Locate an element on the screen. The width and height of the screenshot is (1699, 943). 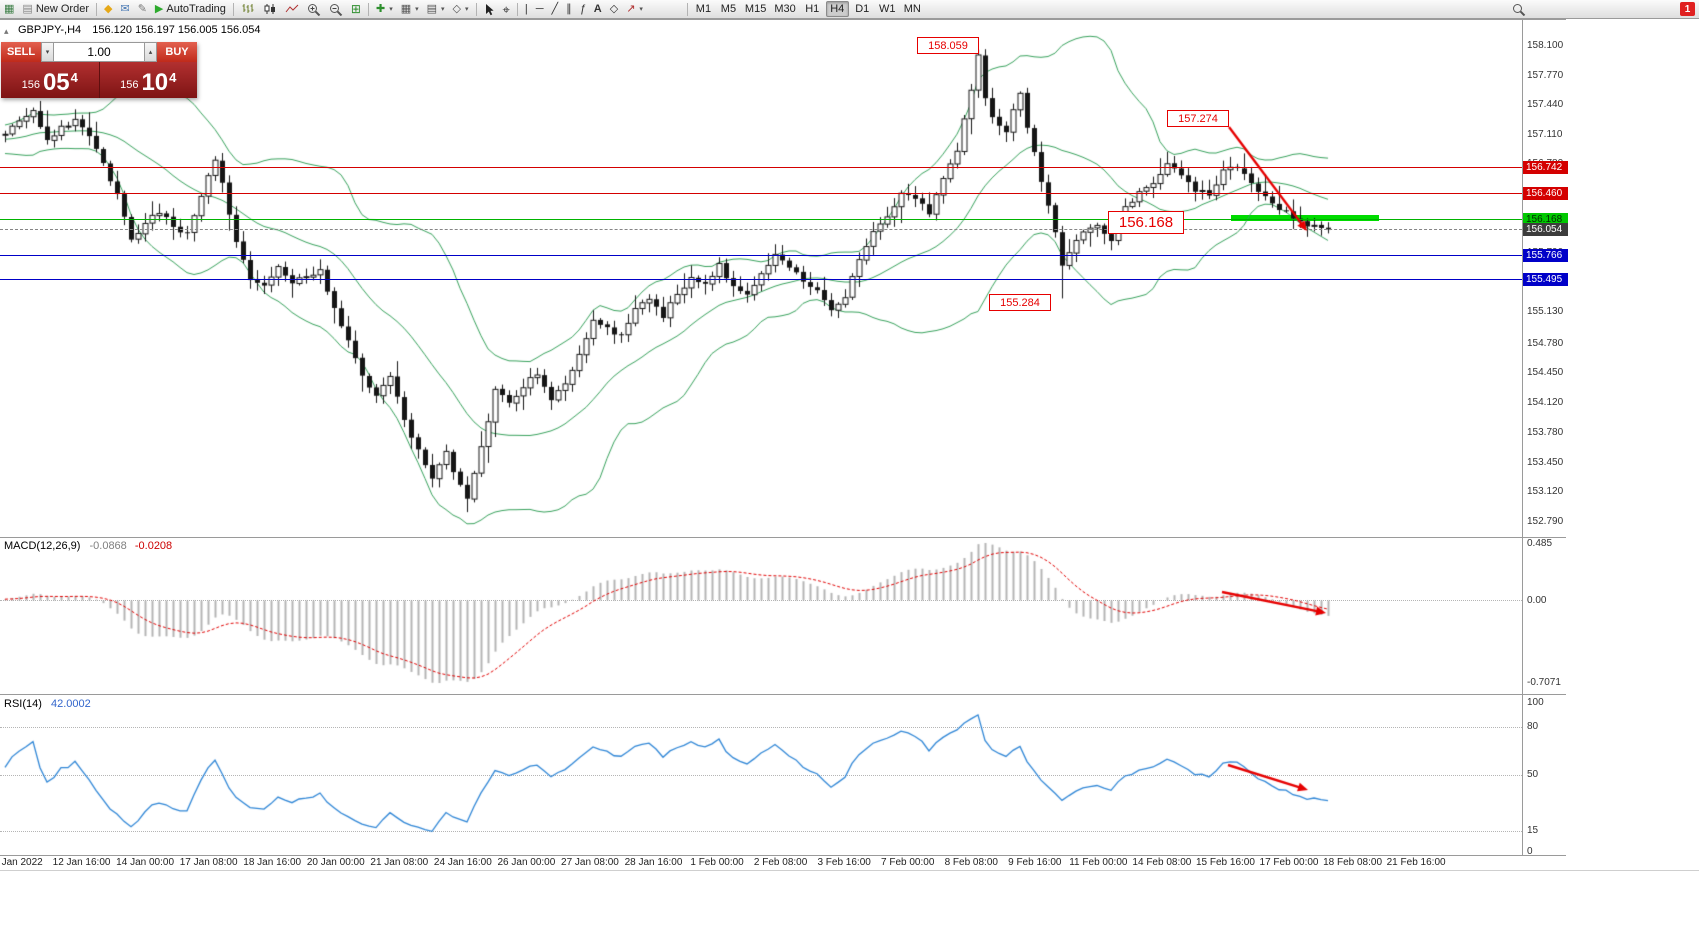
timeframe-d1: D1 is located at coordinates (862, 9).